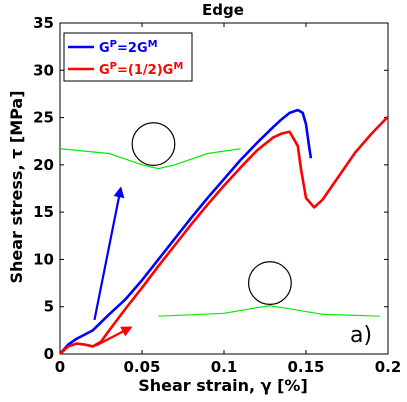  What do you see at coordinates (305, 367) in the screenshot?
I see `x-tick-label: 0.15` at bounding box center [305, 367].